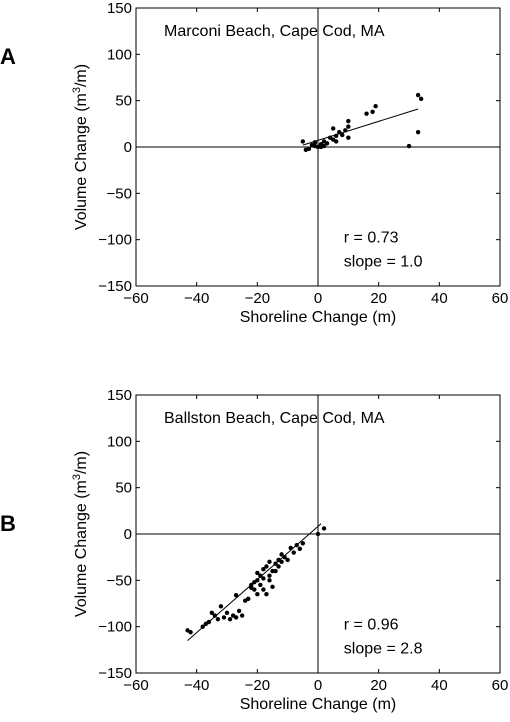  Describe the element at coordinates (274, 31) in the screenshot. I see `chart-title: Marconi Beach, Cape Cod, MA` at that location.